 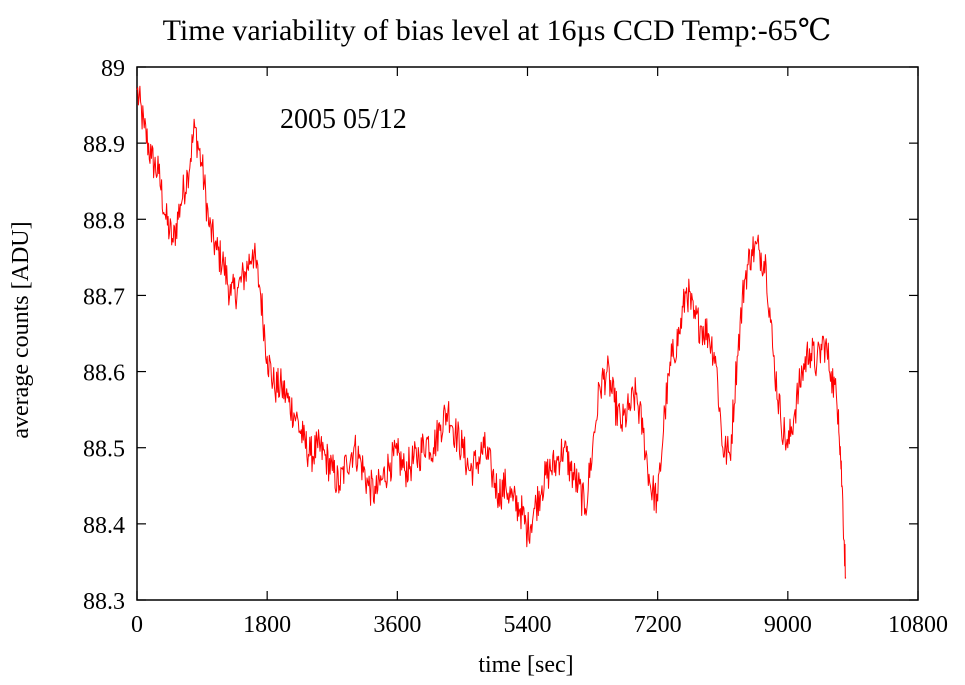 I want to click on y-tick-label: 88.7, so click(x=104, y=297).